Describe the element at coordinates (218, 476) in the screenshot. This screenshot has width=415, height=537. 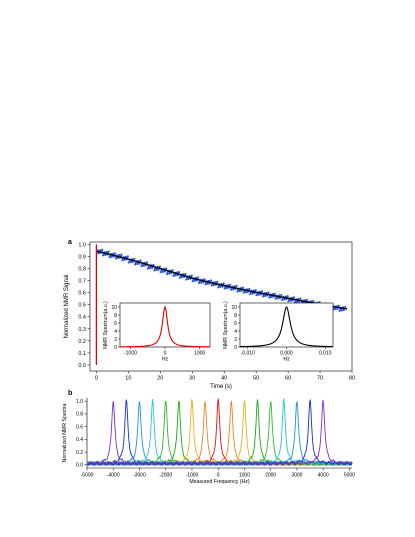
I see `spectra-x-tick-label: 0` at that location.